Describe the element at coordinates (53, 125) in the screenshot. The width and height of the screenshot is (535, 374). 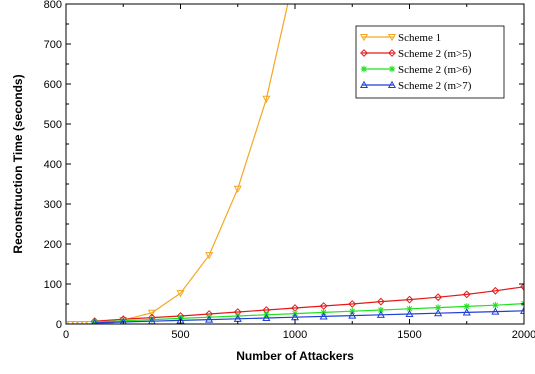
I see `y-tick-label: 500` at that location.